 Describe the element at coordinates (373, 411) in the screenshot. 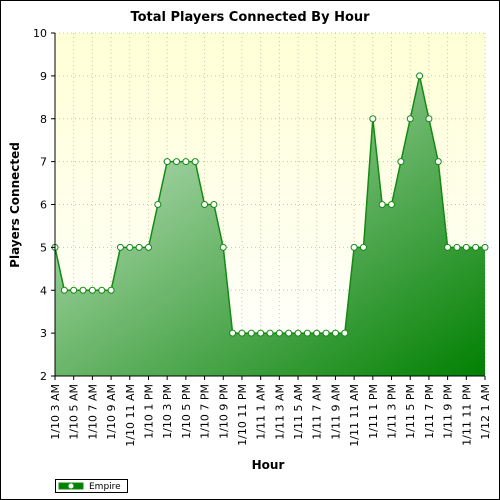

I see `x-tick-label: 1/11 1 PM` at that location.